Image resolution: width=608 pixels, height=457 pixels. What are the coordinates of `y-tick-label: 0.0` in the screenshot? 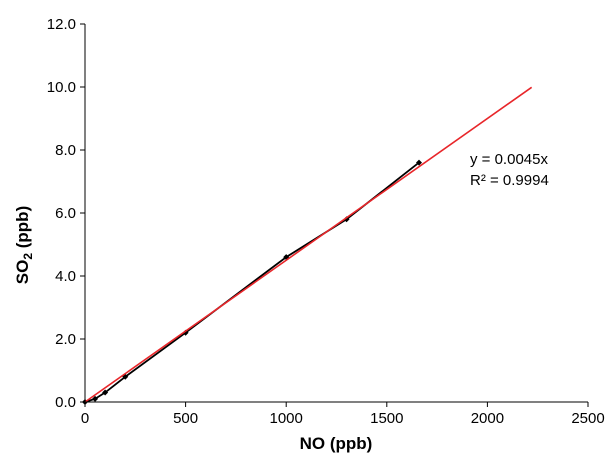 It's located at (65, 402).